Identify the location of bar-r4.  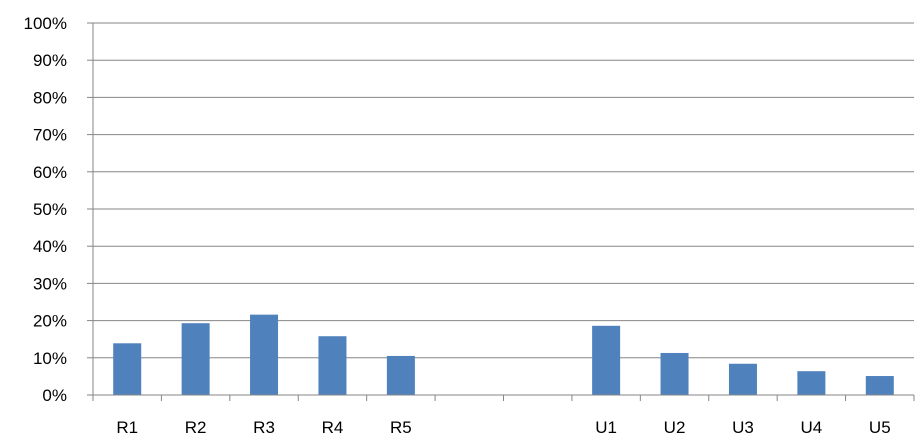
(332, 365).